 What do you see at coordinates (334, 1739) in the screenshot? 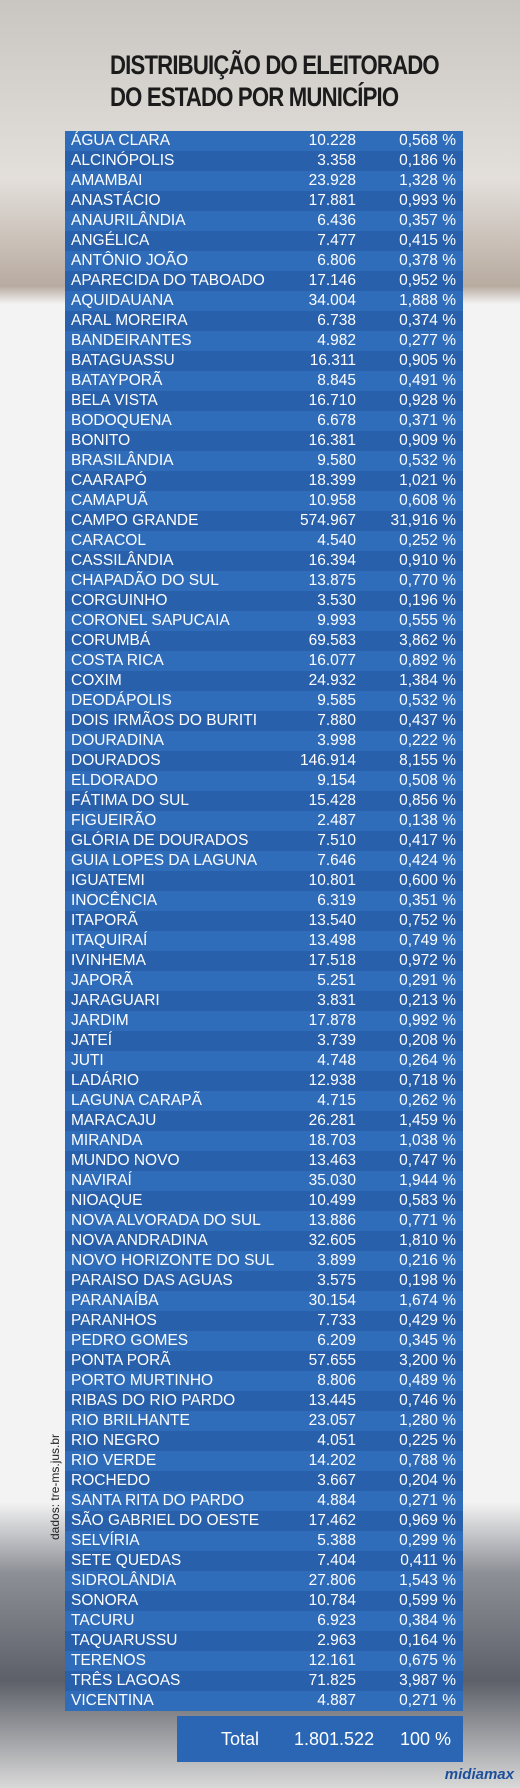
I see `total-count: 1.801.522` at bounding box center [334, 1739].